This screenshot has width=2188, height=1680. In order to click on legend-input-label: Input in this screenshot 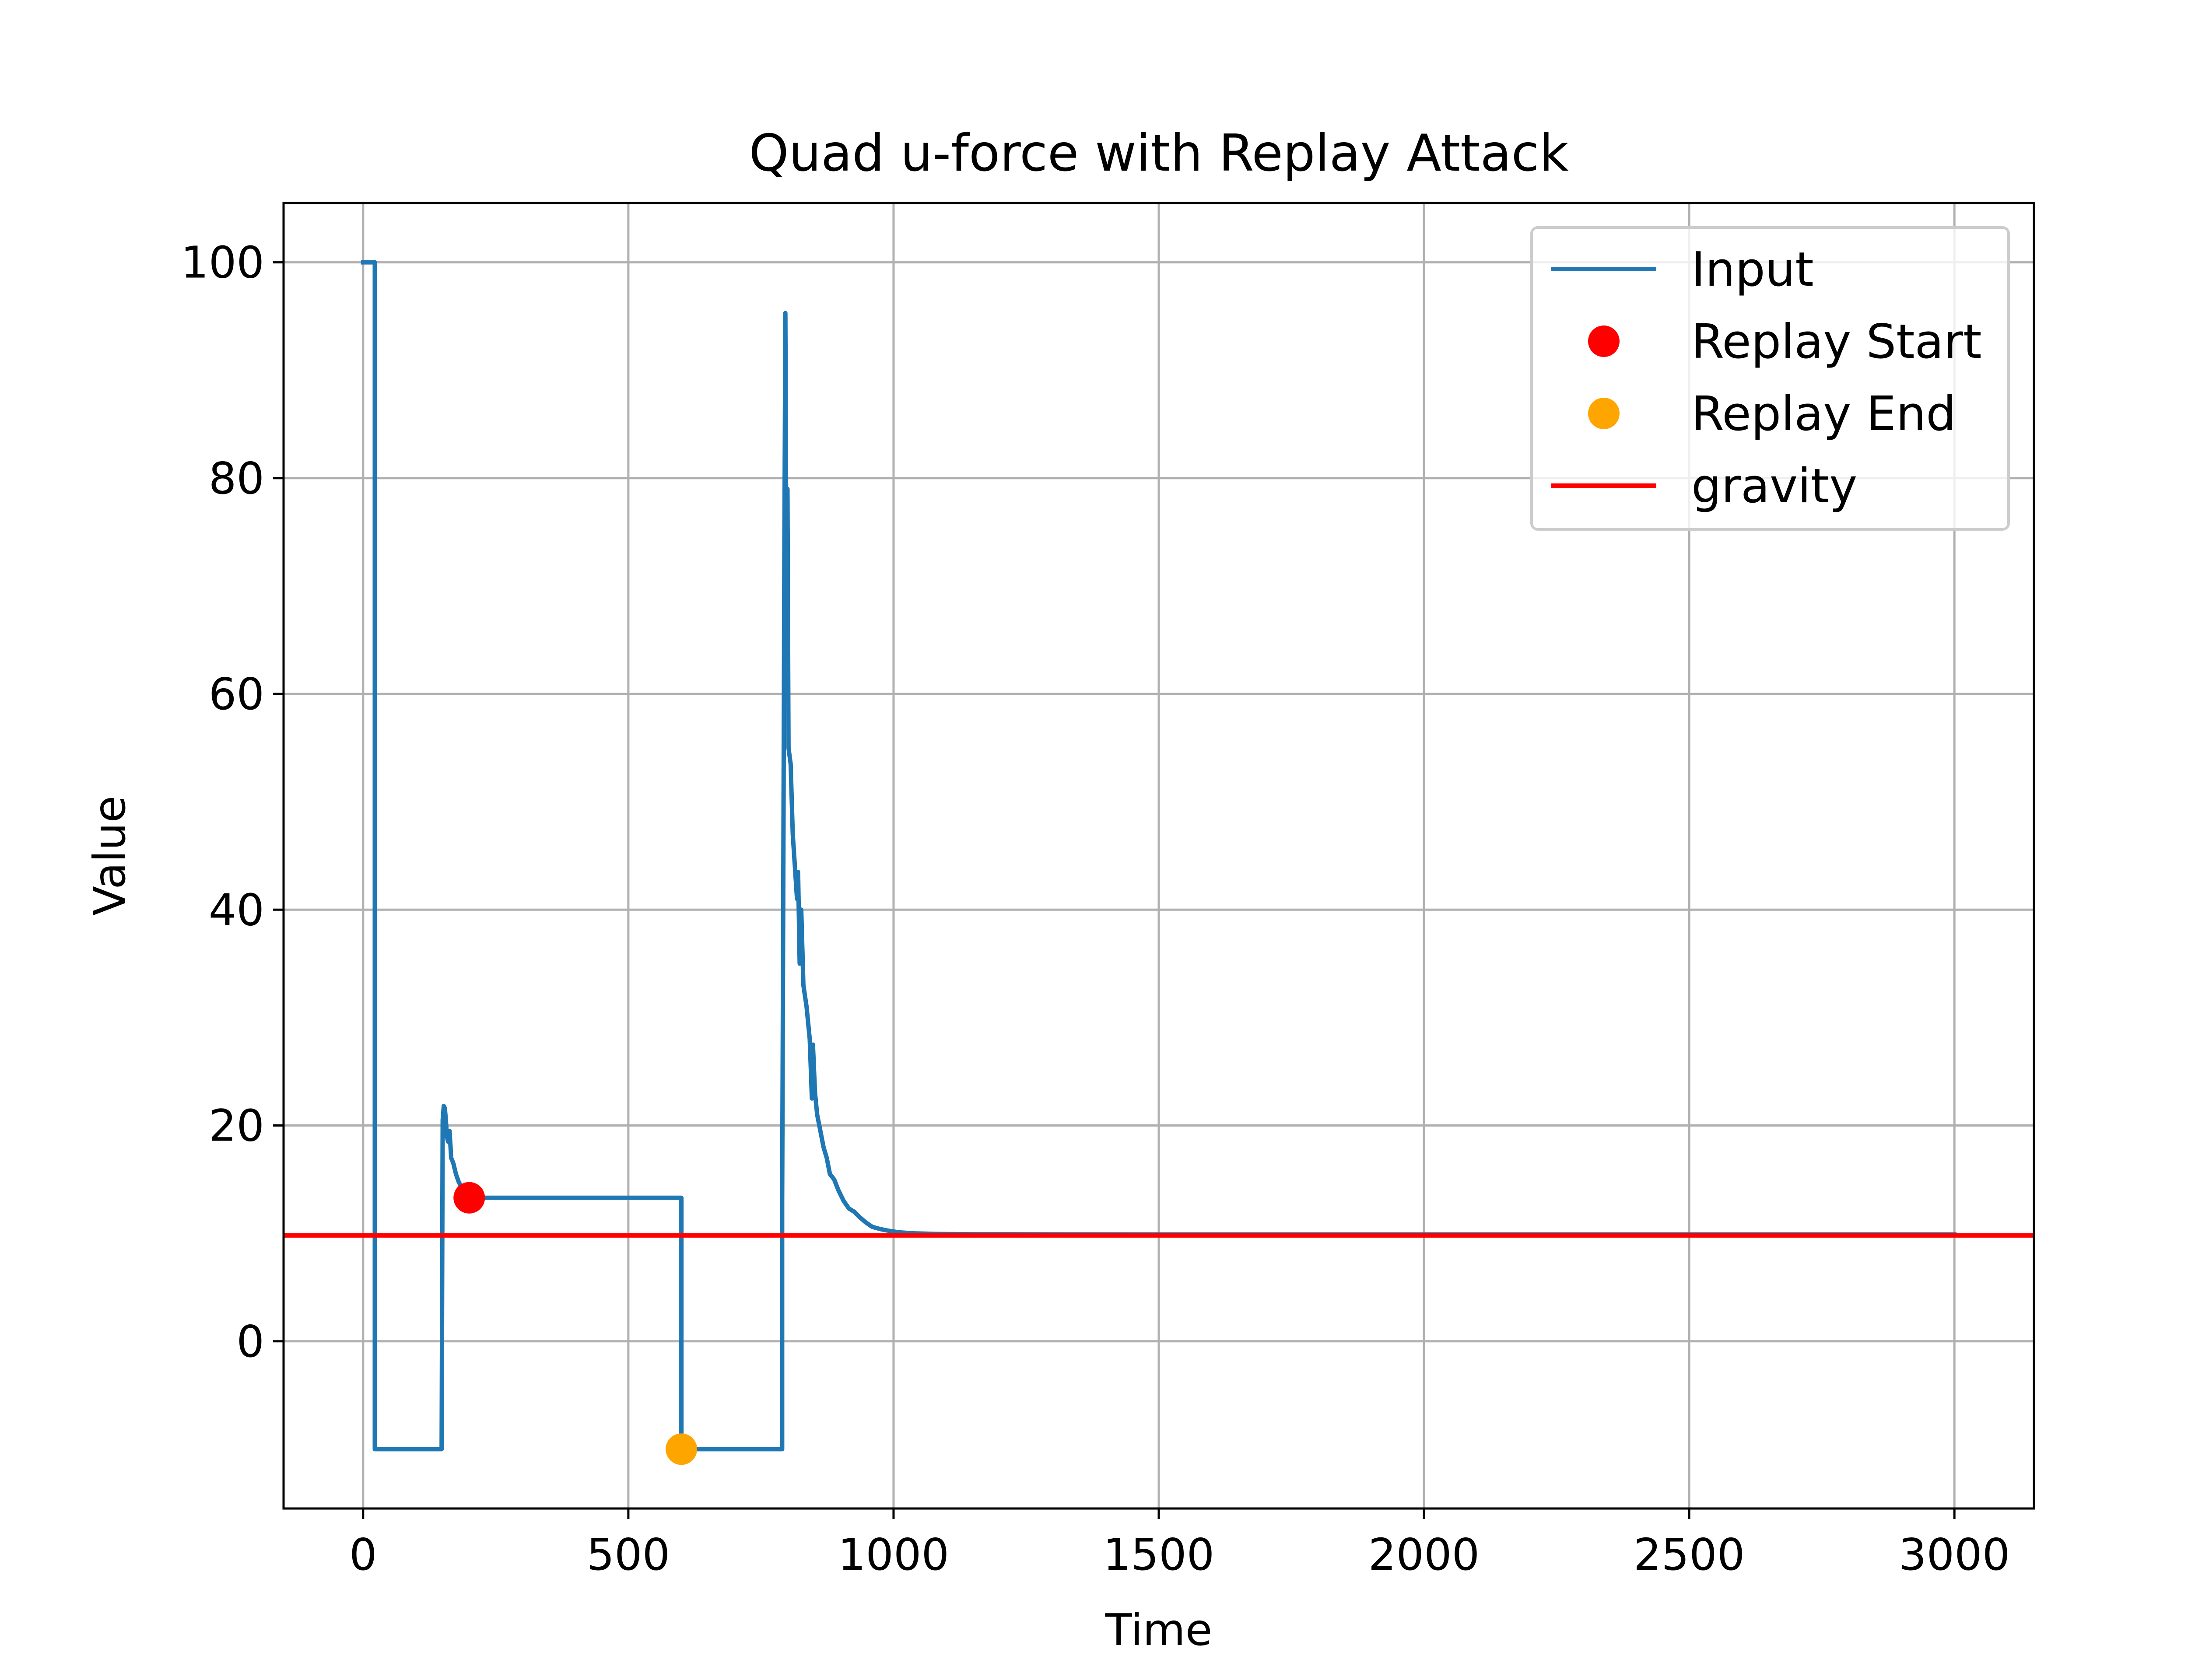, I will do `click(1752, 269)`.